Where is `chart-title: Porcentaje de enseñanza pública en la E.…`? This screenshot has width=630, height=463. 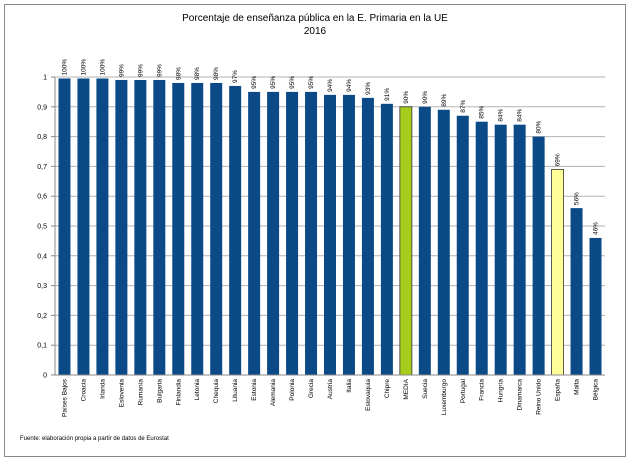 chart-title: Porcentaje de enseñanza pública en la E.… is located at coordinates (315, 18).